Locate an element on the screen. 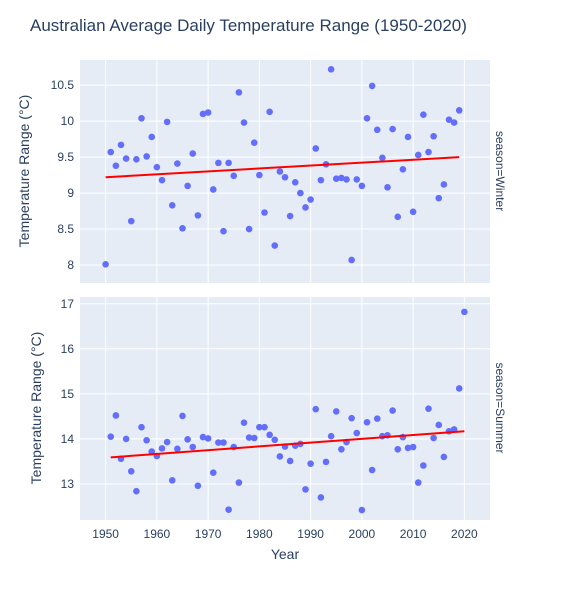 This screenshot has height=605, width=580. y-axis-label-summer: Temperature Range (°C) is located at coordinates (36, 408).